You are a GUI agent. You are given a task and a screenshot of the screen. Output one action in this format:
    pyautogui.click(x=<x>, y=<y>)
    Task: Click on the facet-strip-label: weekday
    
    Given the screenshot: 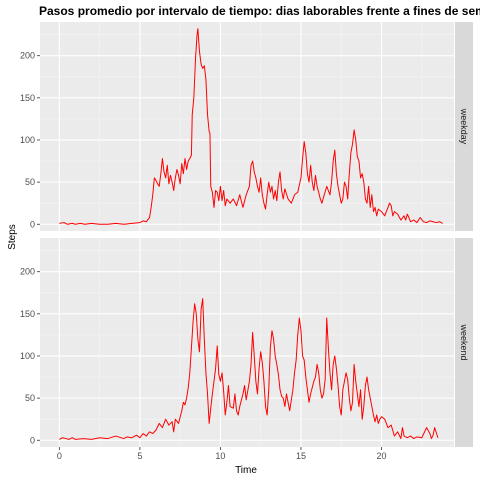 What is the action you would take?
    pyautogui.click(x=464, y=126)
    